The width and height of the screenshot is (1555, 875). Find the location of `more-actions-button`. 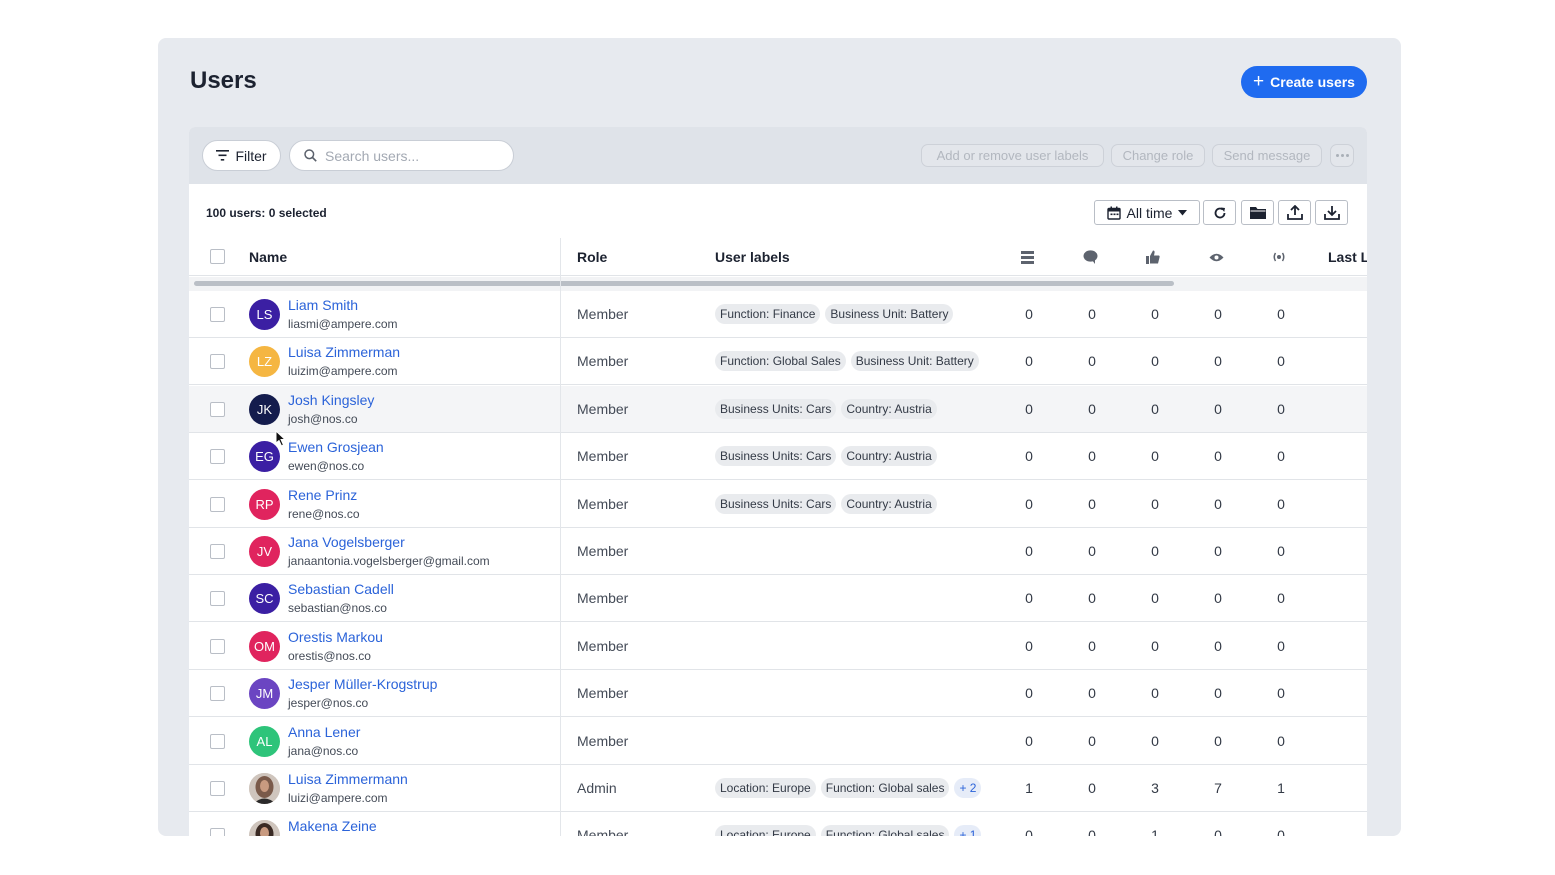

more-actions-button is located at coordinates (1342, 155).